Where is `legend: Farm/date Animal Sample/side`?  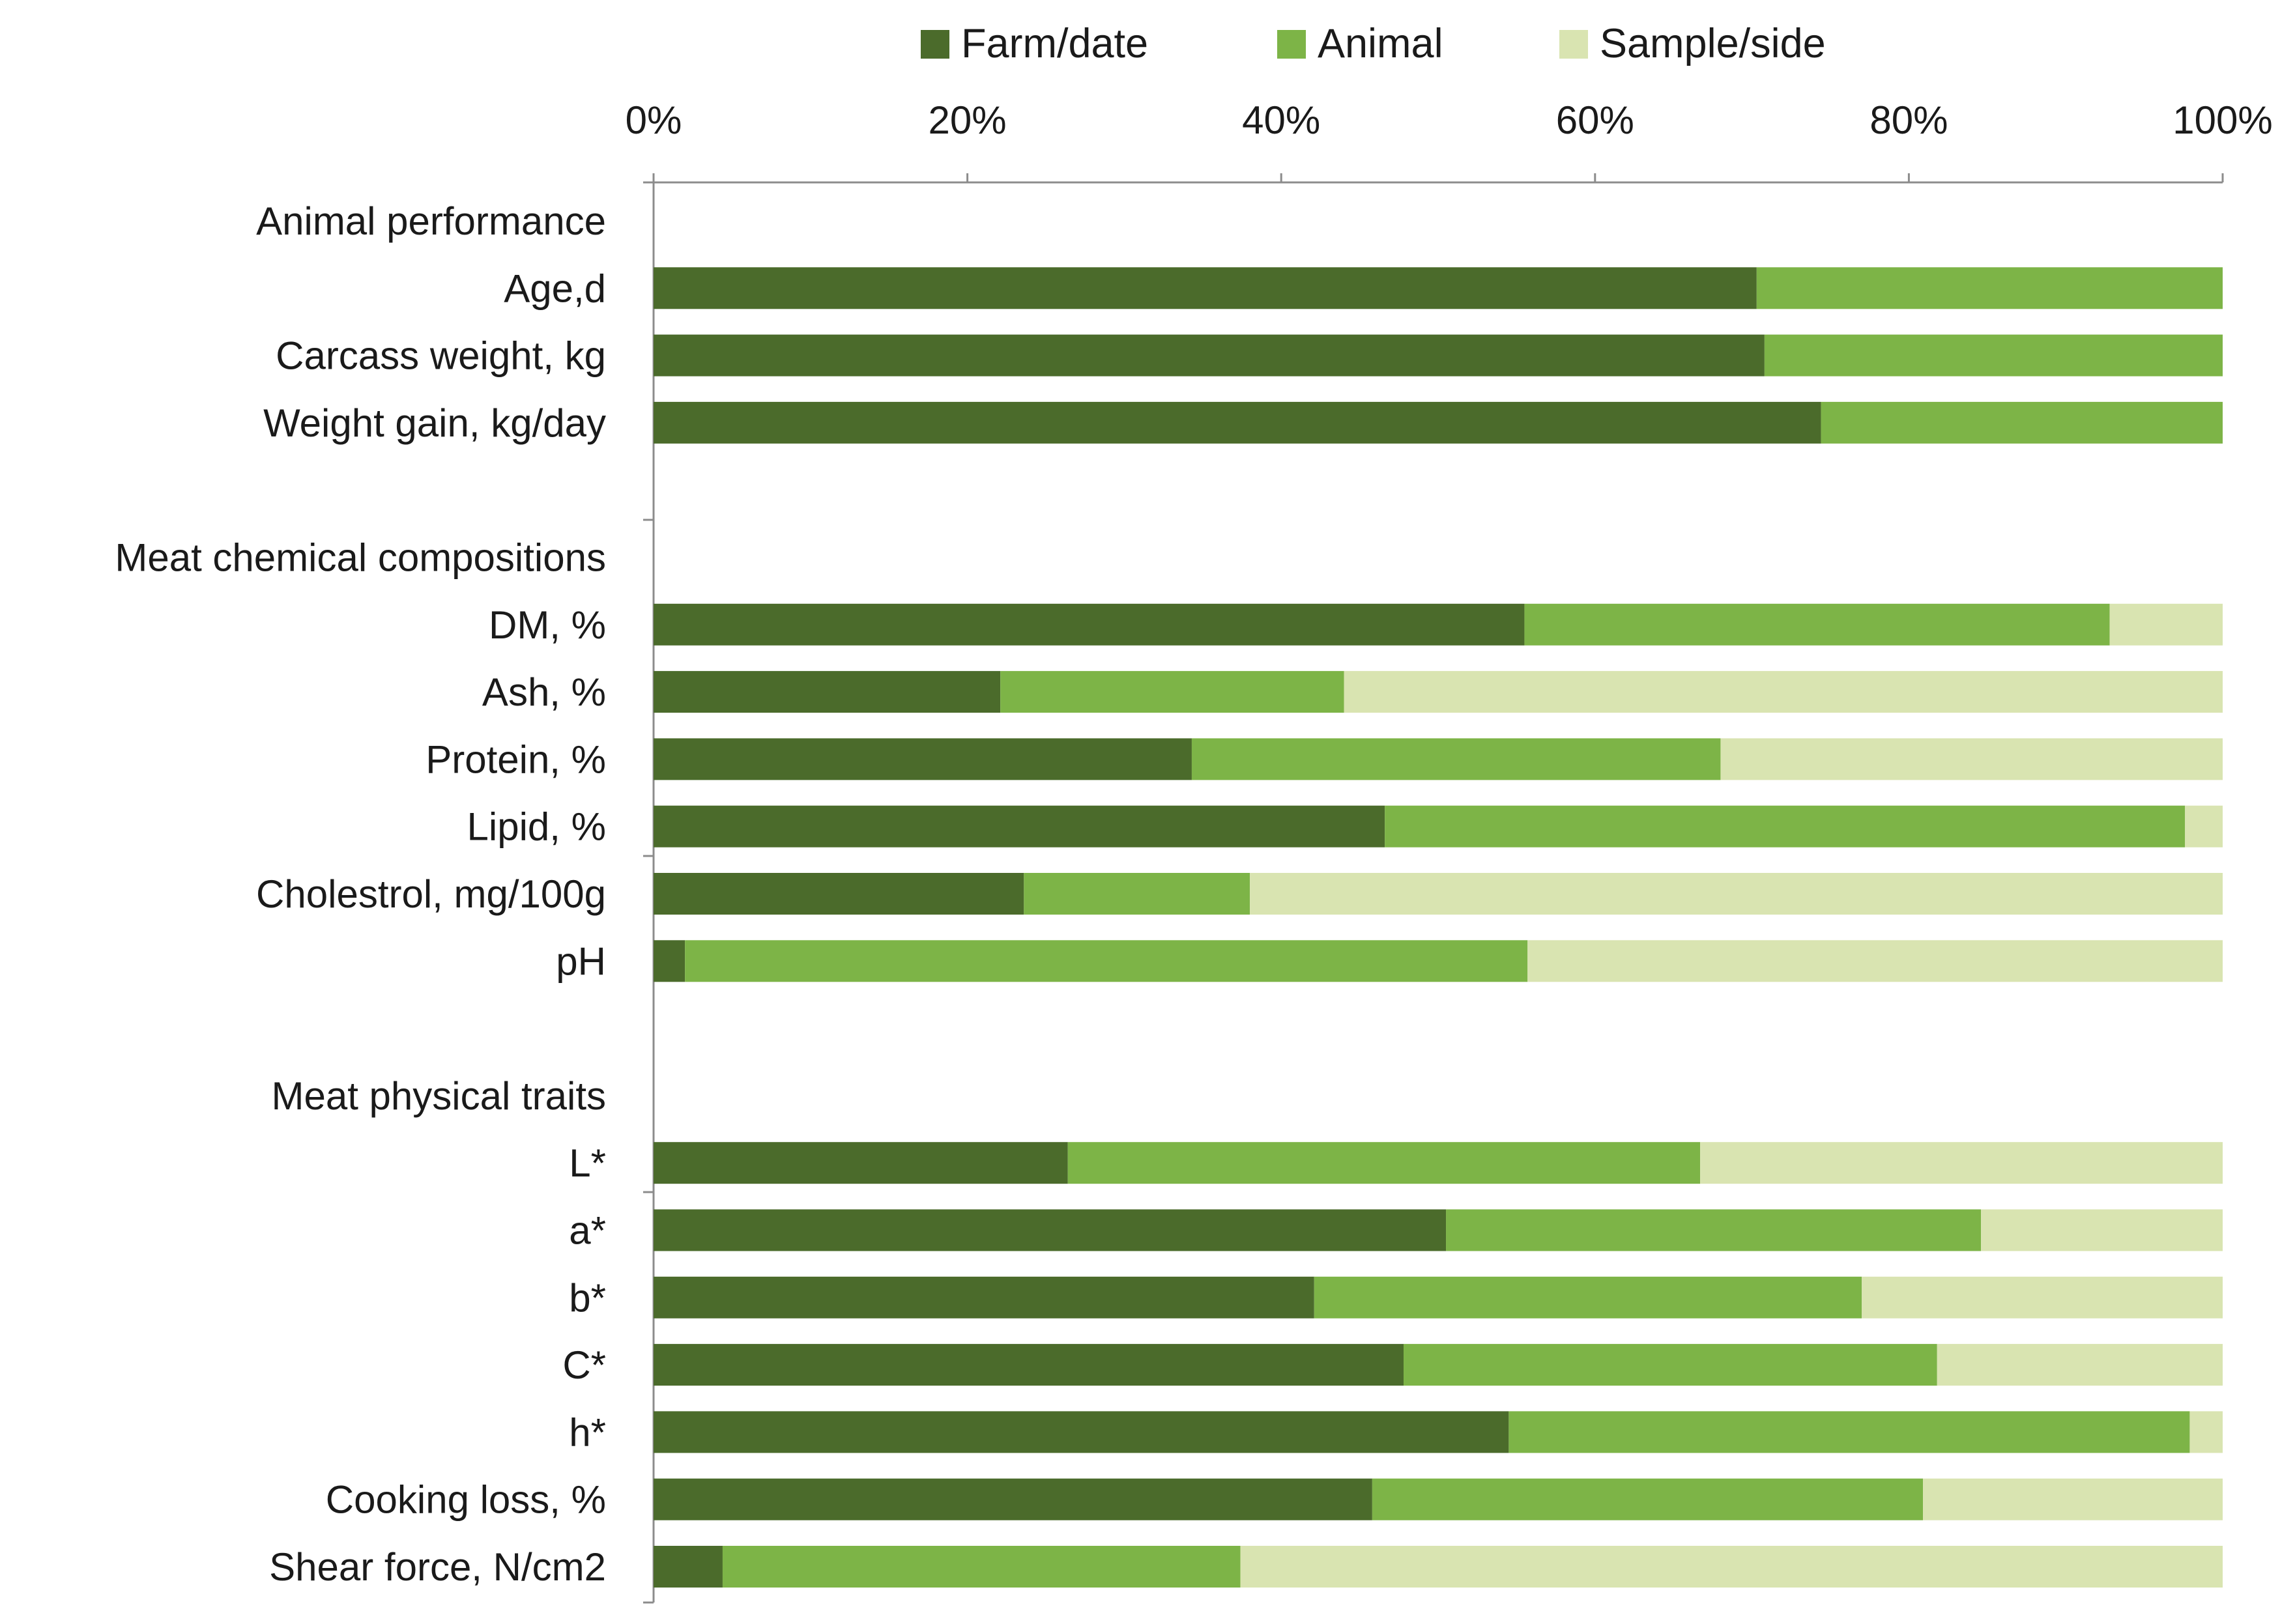 legend: Farm/date Animal Sample/side is located at coordinates (1373, 44).